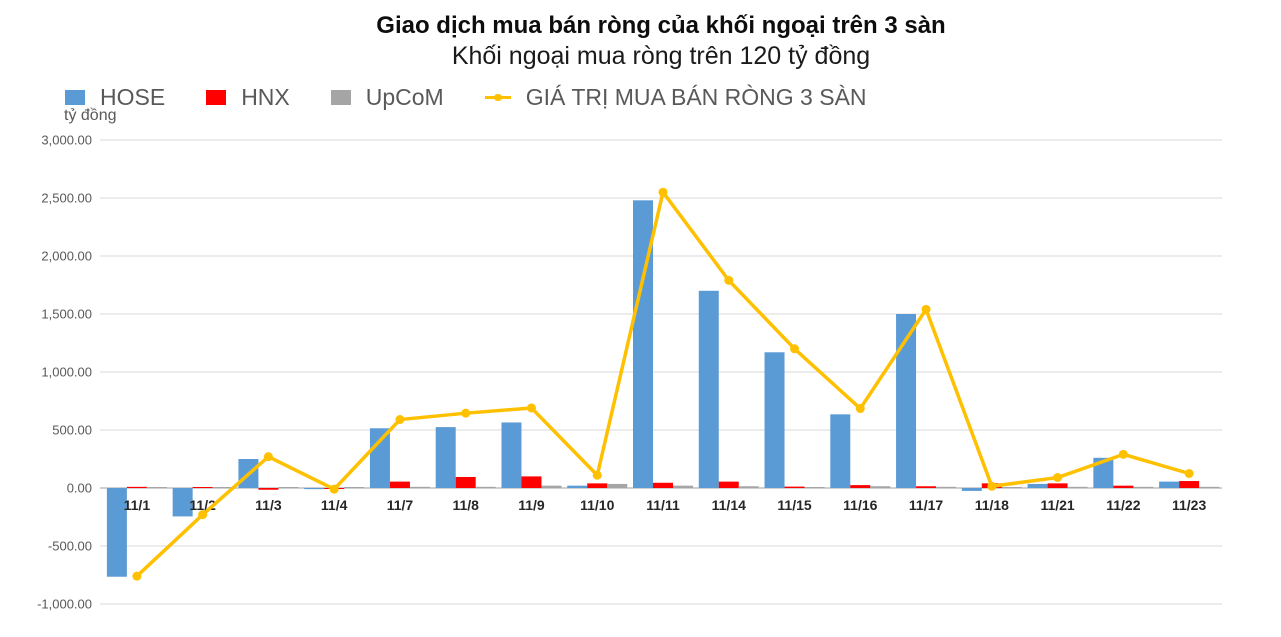 The width and height of the screenshot is (1281, 637). I want to click on legend-label-hnx: HNX, so click(265, 97).